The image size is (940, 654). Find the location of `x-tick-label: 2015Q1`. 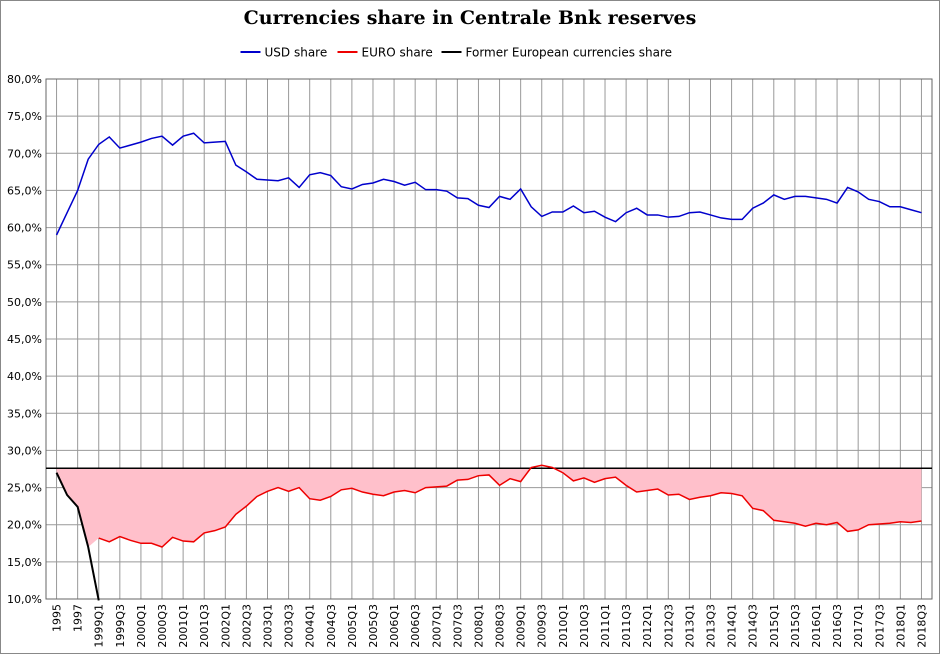

x-tick-label: 2015Q1 is located at coordinates (774, 626).